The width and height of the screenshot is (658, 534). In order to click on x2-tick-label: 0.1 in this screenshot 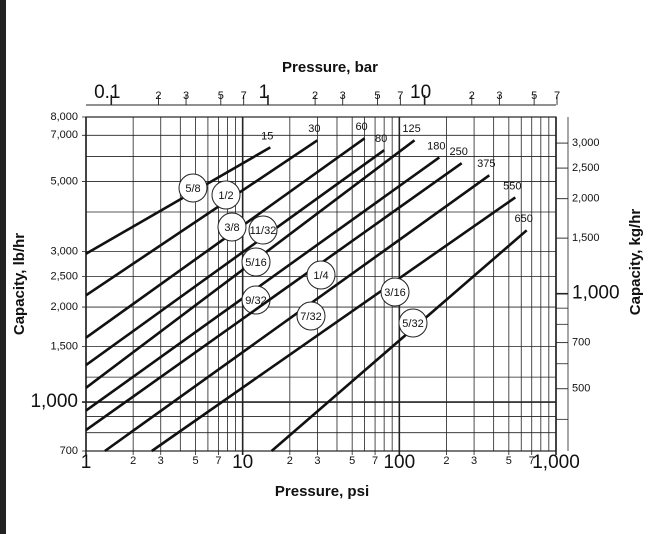, I will do `click(107, 92)`.